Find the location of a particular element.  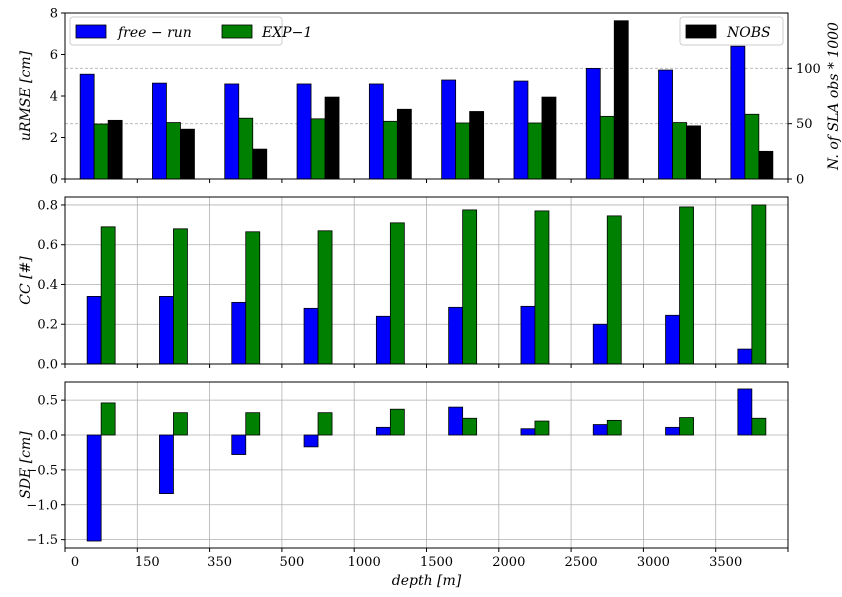

y-tick-label: 0.5 is located at coordinates (47, 401).